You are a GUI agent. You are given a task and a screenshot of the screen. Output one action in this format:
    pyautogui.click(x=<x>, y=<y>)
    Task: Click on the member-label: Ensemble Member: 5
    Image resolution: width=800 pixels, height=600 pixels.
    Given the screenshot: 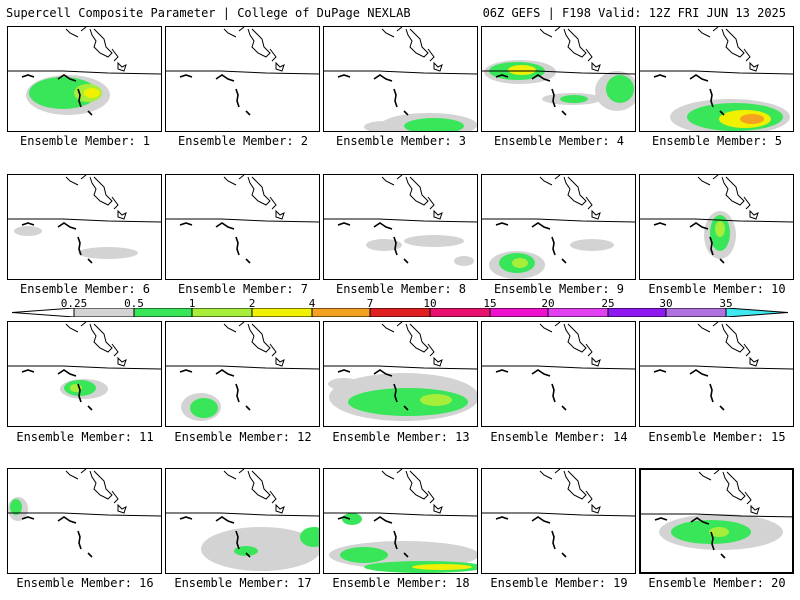 What is the action you would take?
    pyautogui.click(x=717, y=141)
    